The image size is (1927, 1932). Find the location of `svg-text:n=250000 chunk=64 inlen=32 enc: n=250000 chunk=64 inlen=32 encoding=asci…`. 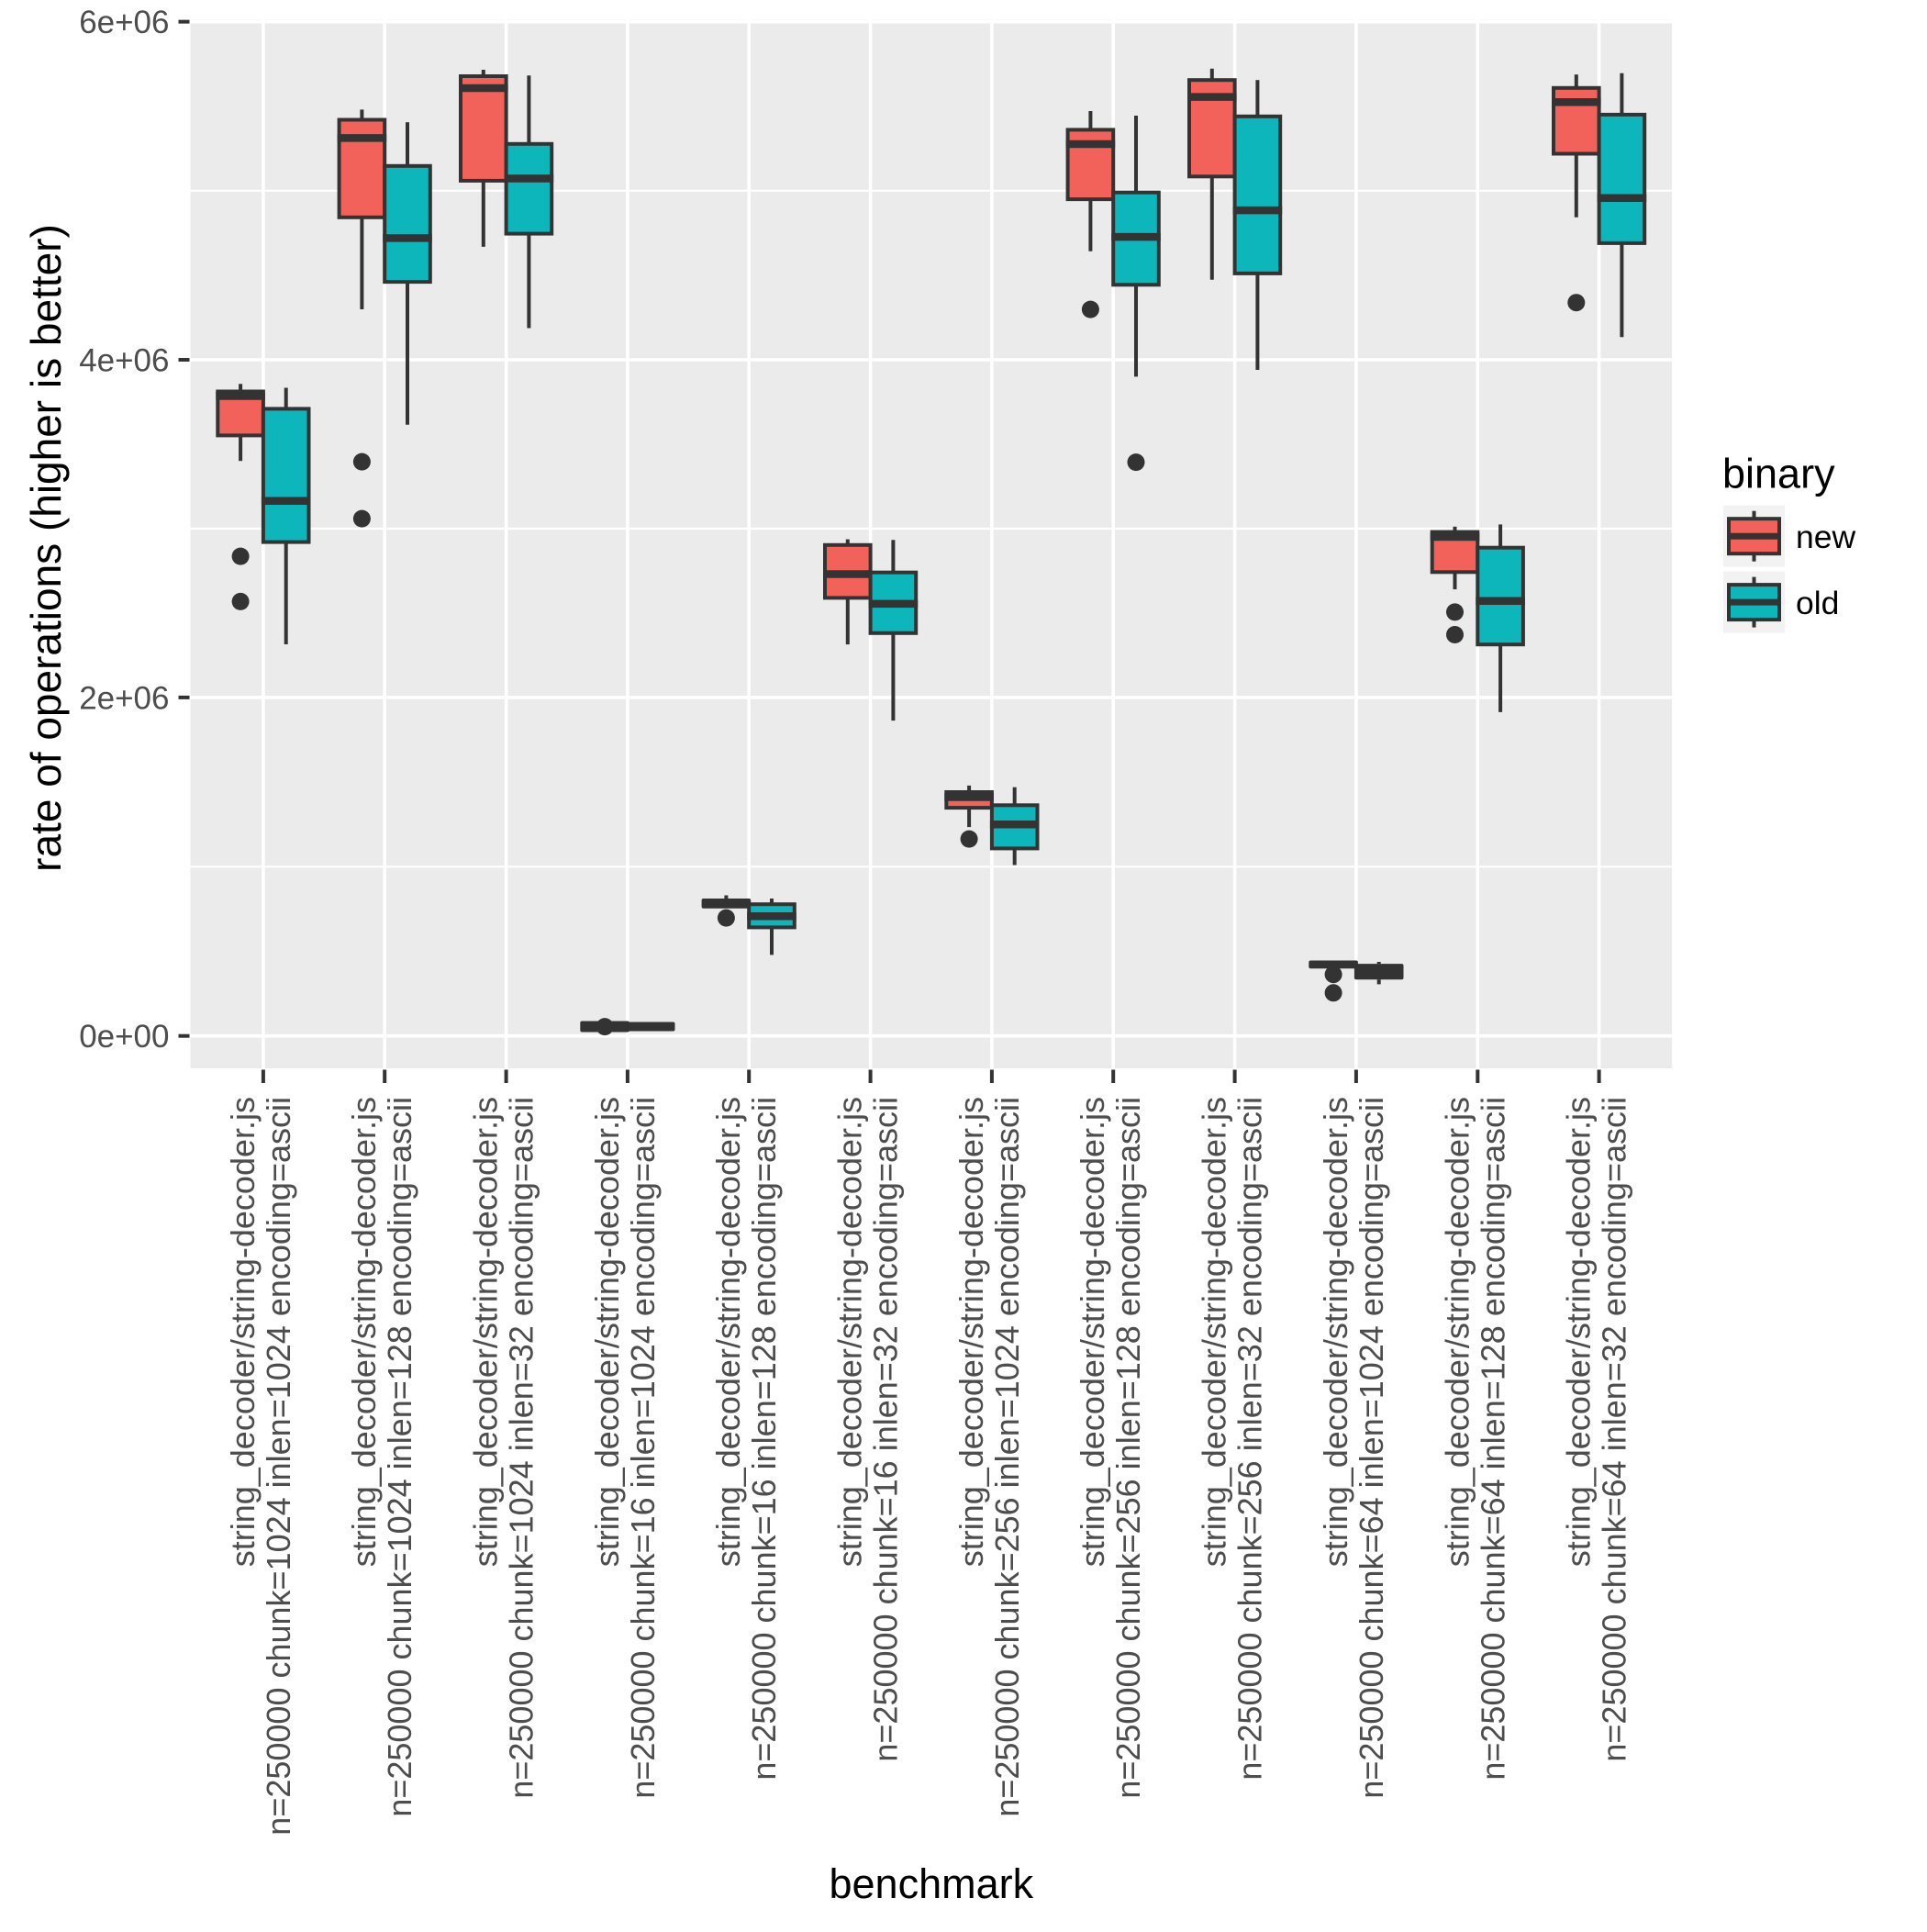

svg-text:n=250000 chunk=64 inlen=32 enc: n=250000 chunk=64 inlen=32 encoding=asci… is located at coordinates (1614, 1429).